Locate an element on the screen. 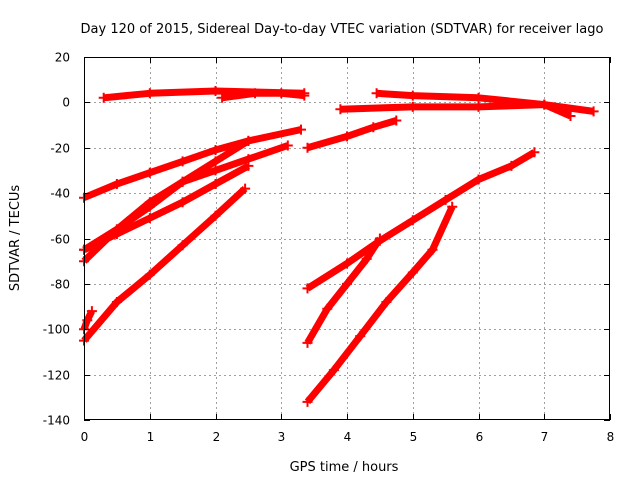  x-tick-label: 6 is located at coordinates (480, 437).